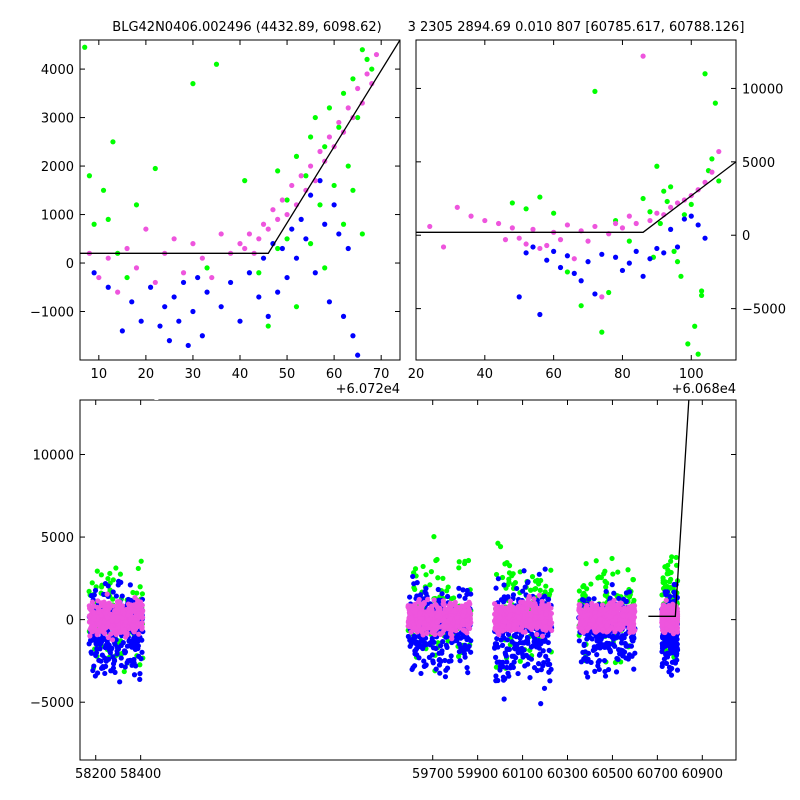  Describe the element at coordinates (57, 70) in the screenshot. I see `top-left-ytick-label: 4000` at that location.